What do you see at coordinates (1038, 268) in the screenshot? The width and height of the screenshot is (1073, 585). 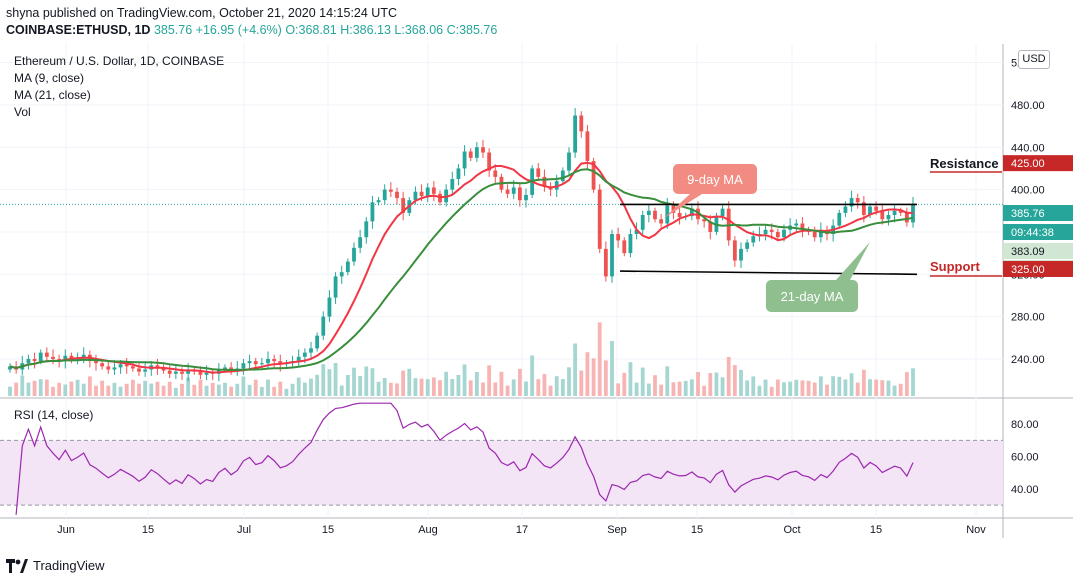 I see `price-tag-support` at bounding box center [1038, 268].